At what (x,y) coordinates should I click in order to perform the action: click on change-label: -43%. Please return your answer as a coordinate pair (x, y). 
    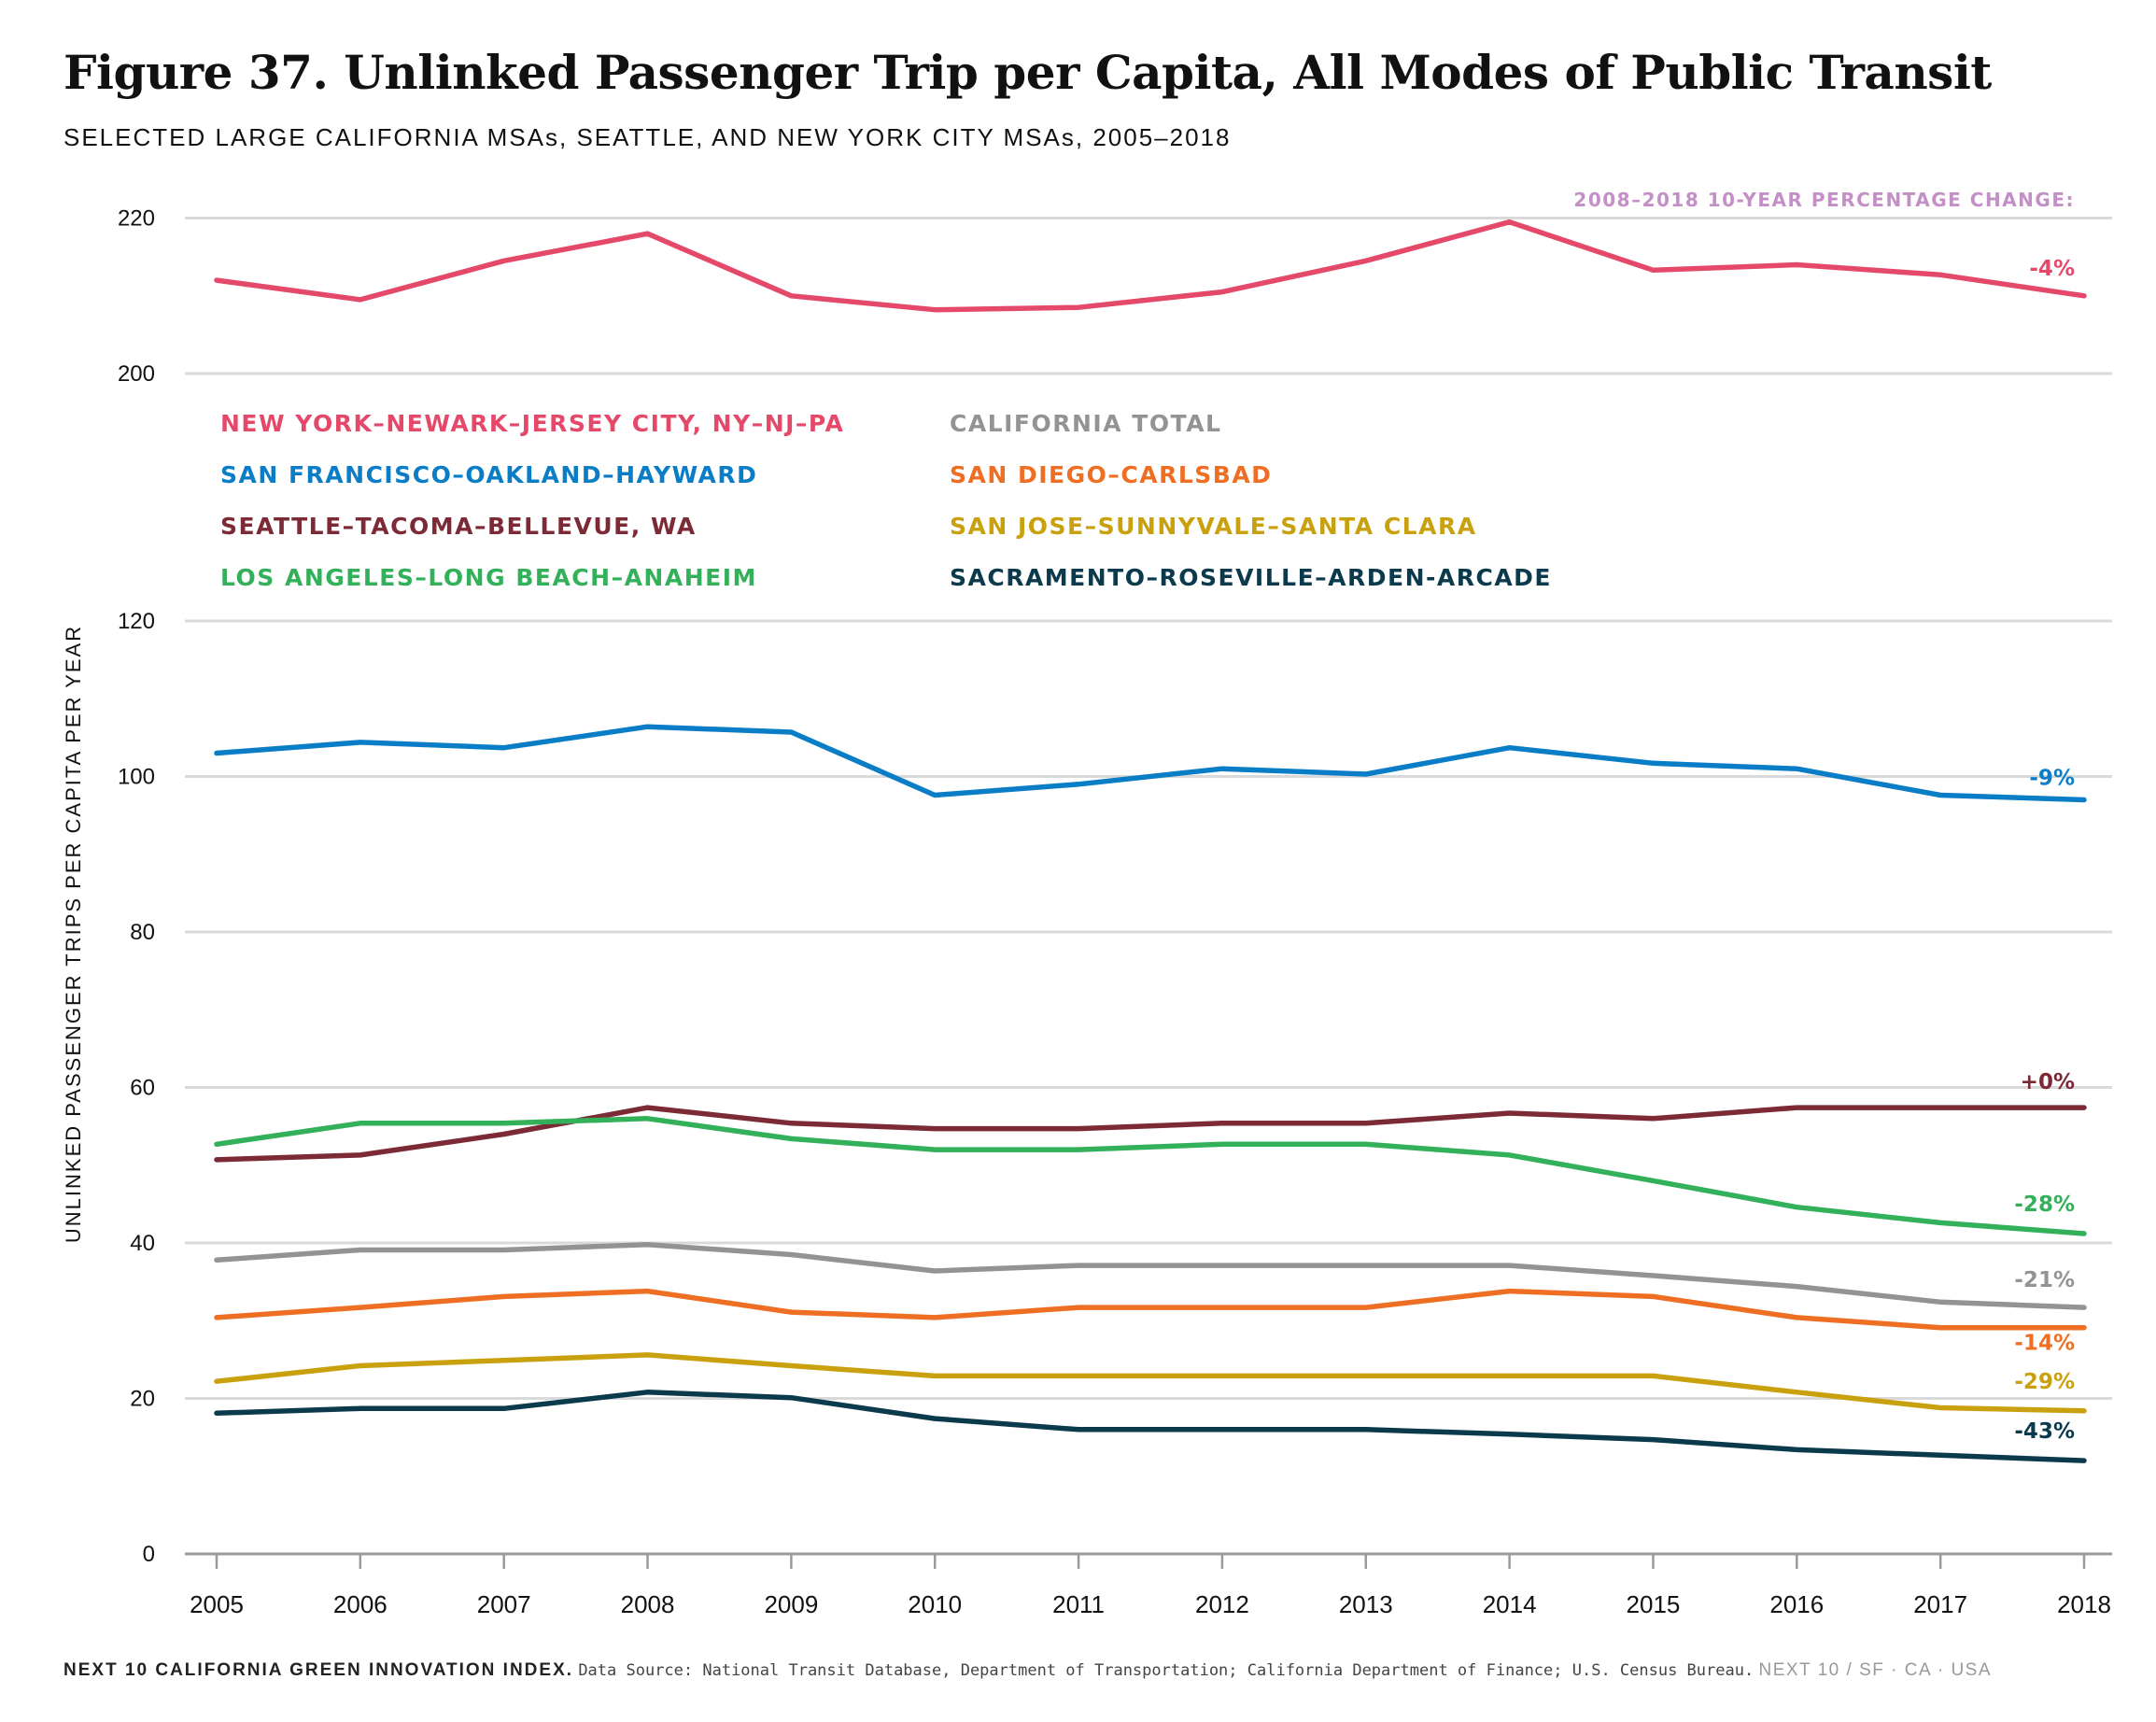
    Looking at the image, I should click on (2044, 1431).